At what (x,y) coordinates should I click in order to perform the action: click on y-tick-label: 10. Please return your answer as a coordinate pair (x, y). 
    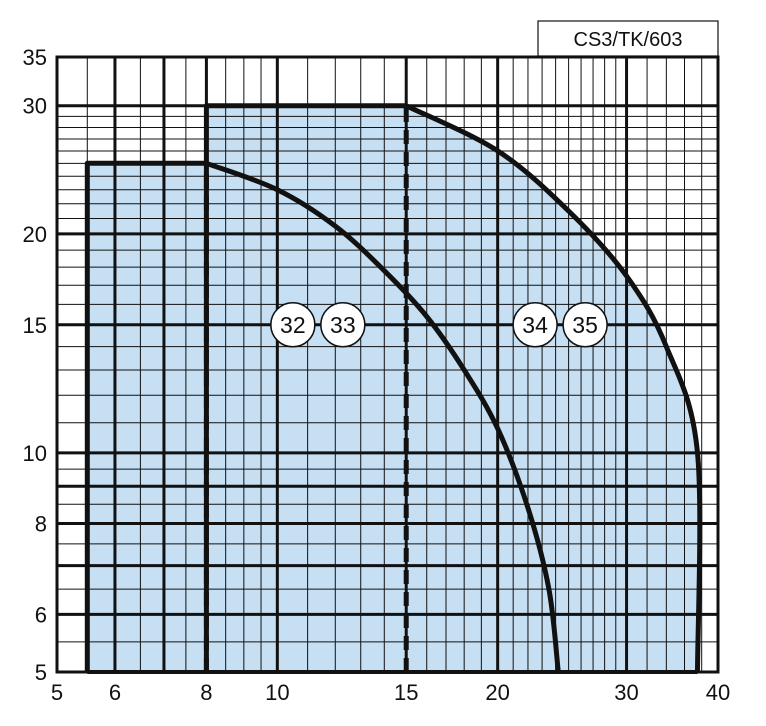
    Looking at the image, I should click on (35, 453).